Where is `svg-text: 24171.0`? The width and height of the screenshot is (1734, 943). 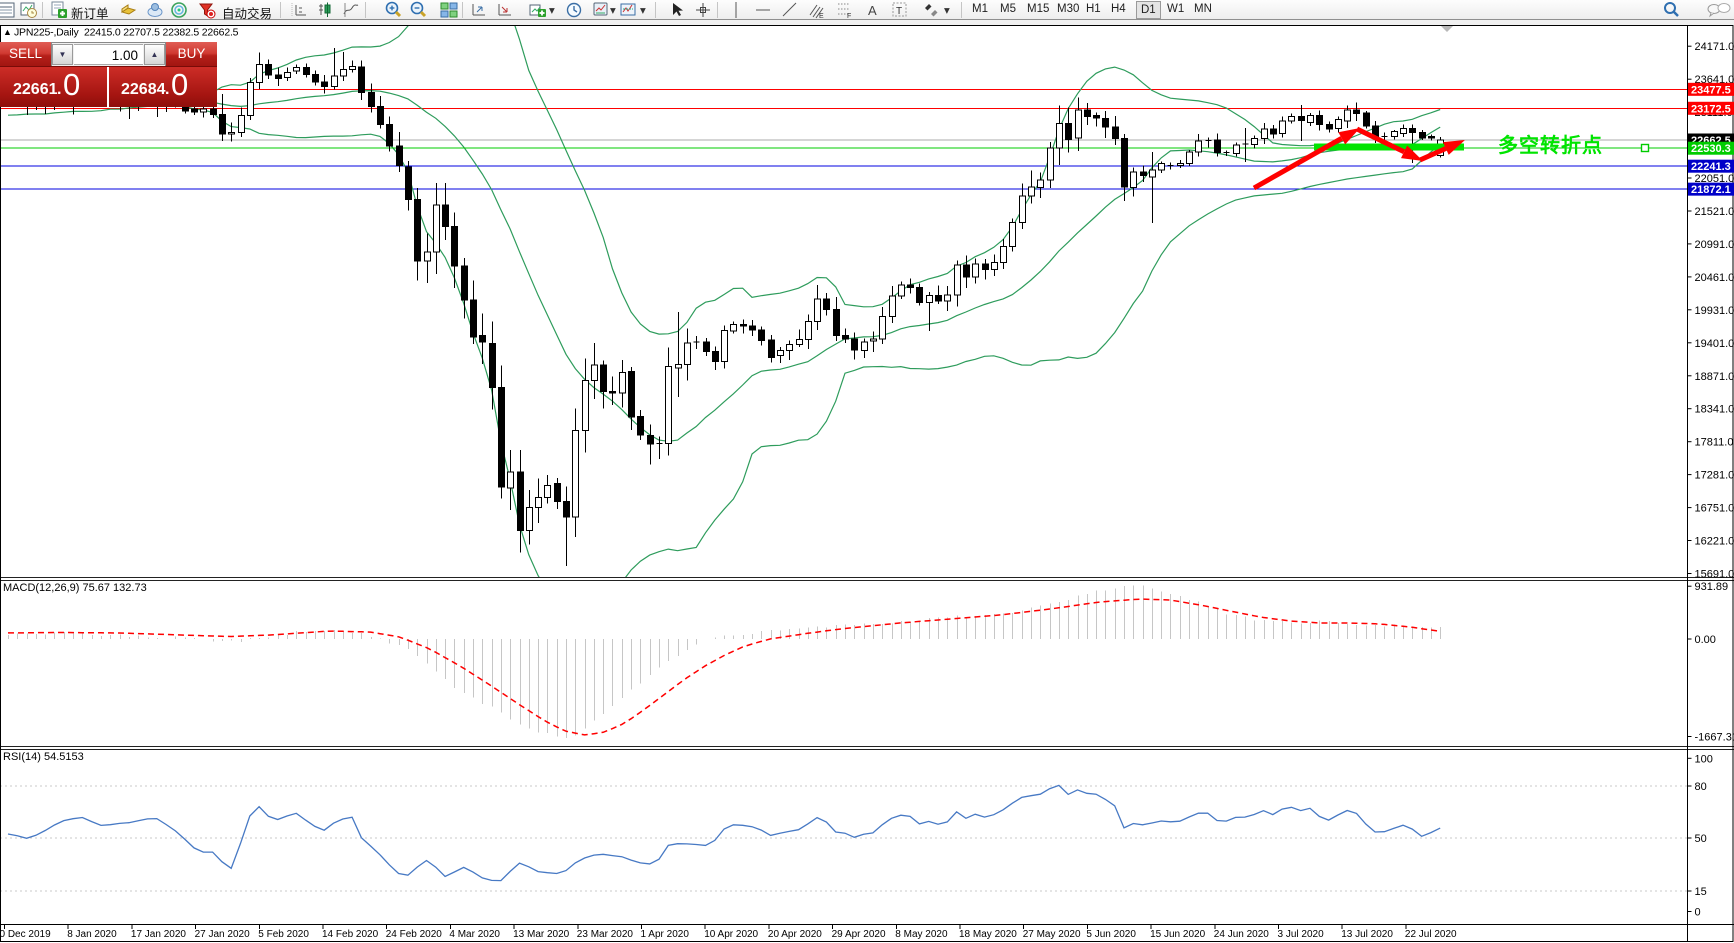
svg-text: 24171.0 is located at coordinates (1714, 47).